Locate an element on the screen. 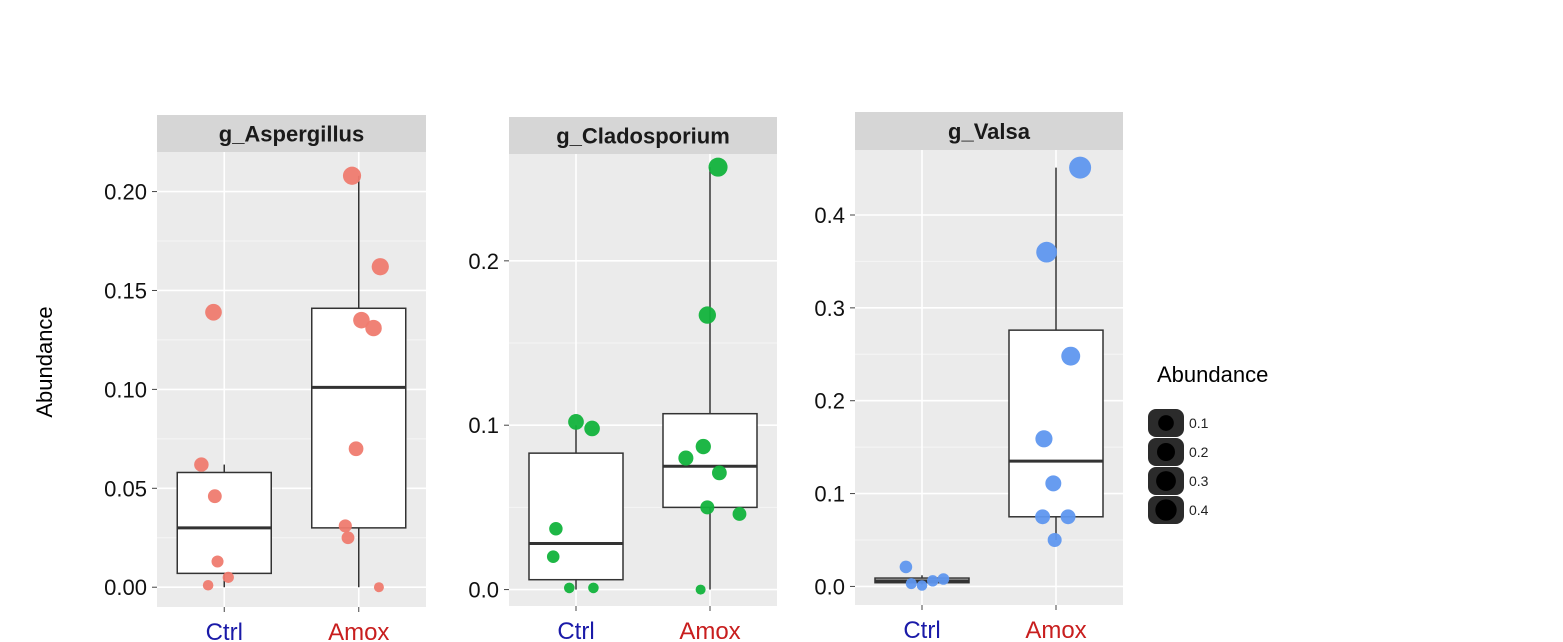 The width and height of the screenshot is (1563, 642). size-legend: Abundance 0.1 0.2 0.3 0.4 is located at coordinates (1208, 443).